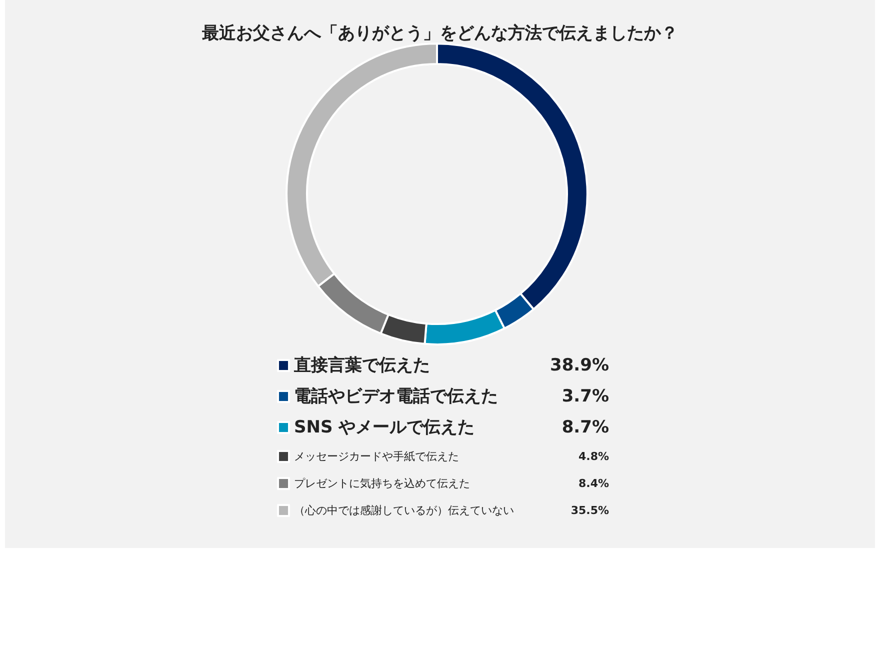  I want to click on legend-label: SNS やメールで伝えた, so click(384, 428).